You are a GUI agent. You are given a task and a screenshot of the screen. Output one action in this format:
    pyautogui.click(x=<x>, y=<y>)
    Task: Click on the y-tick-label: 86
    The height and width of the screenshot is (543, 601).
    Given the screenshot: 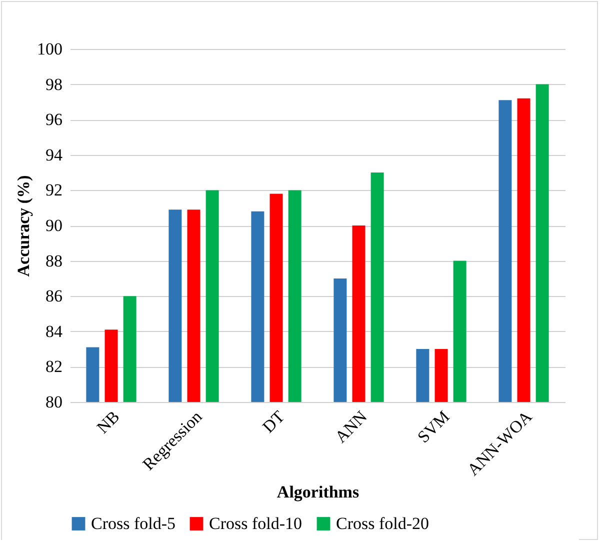 What is the action you would take?
    pyautogui.click(x=54, y=296)
    